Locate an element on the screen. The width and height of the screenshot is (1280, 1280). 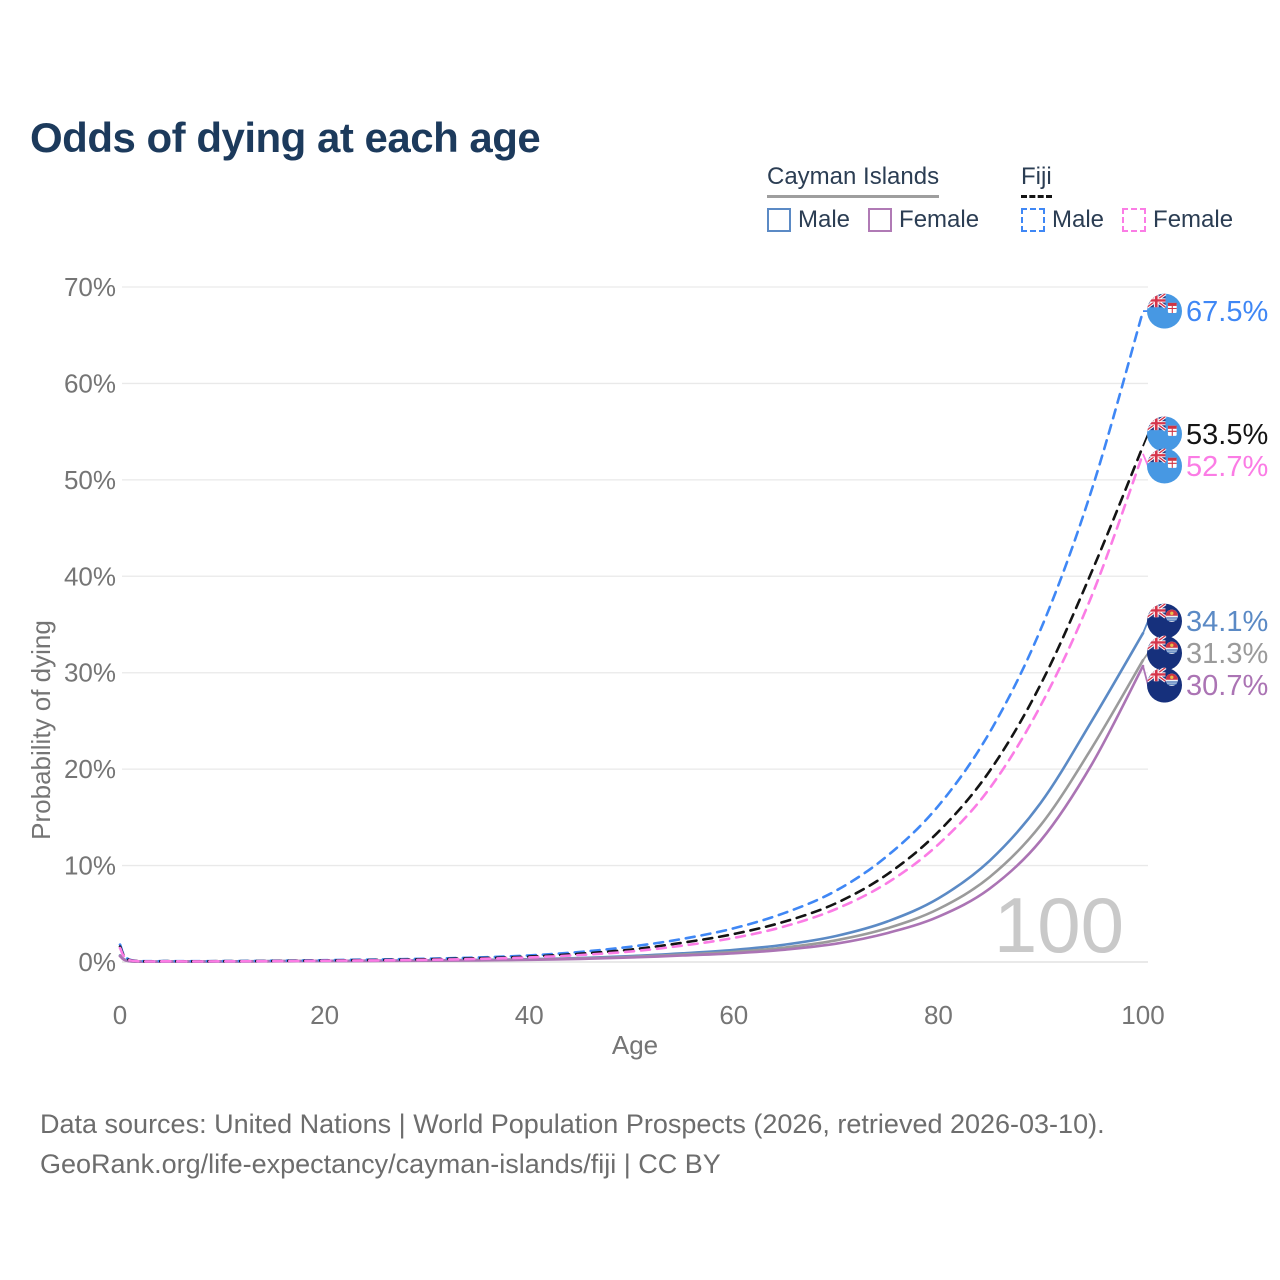
x-tick-label-40: 40 is located at coordinates (529, 1015).